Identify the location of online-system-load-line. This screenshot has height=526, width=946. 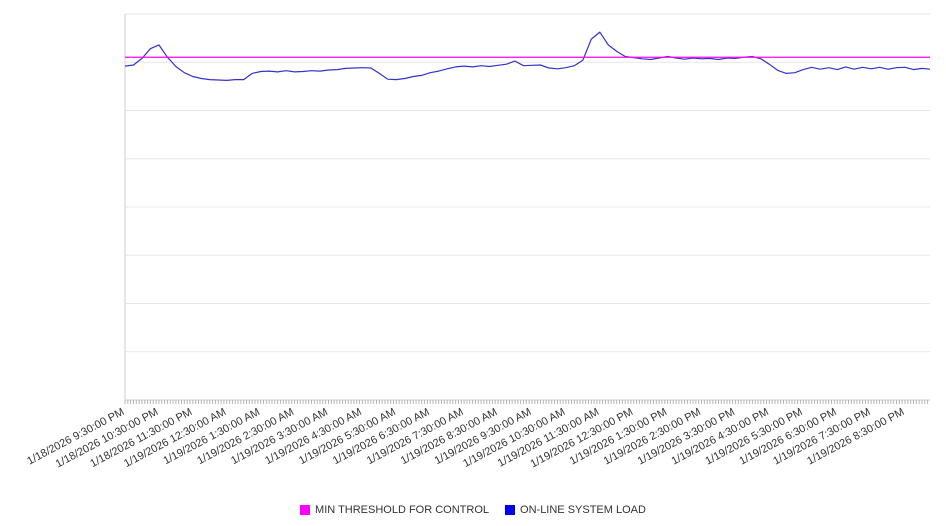
(527, 56).